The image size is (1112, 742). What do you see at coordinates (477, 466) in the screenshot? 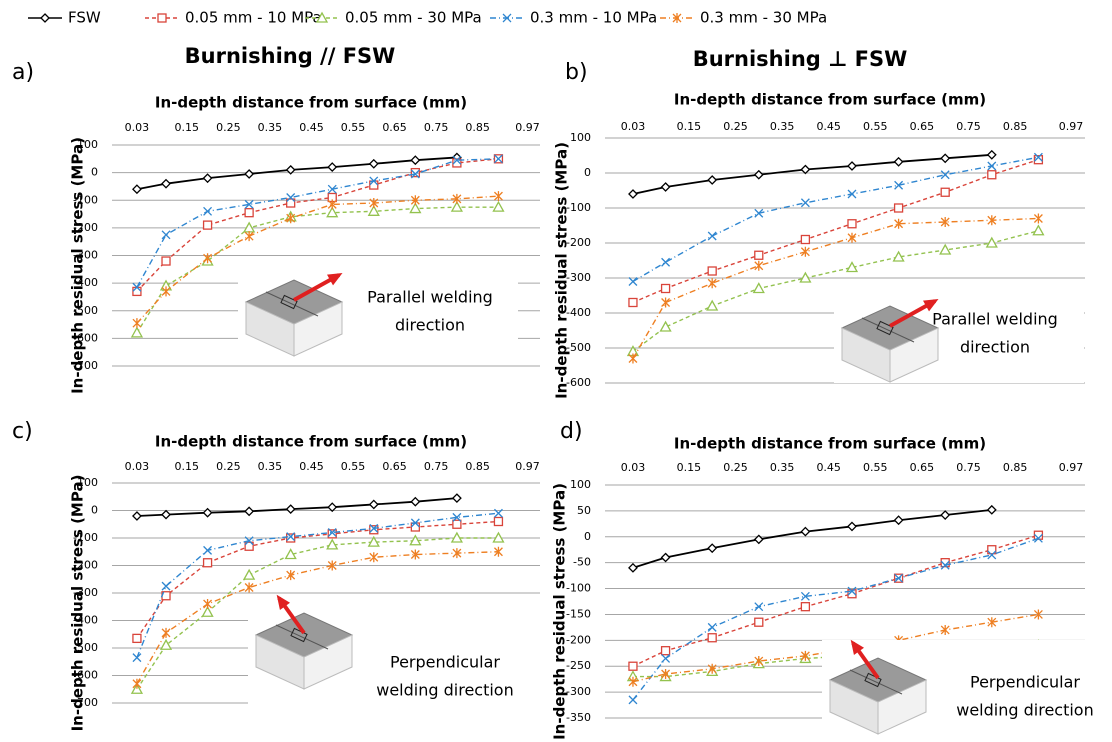
I see `x-tick-label: 0.85` at bounding box center [477, 466].